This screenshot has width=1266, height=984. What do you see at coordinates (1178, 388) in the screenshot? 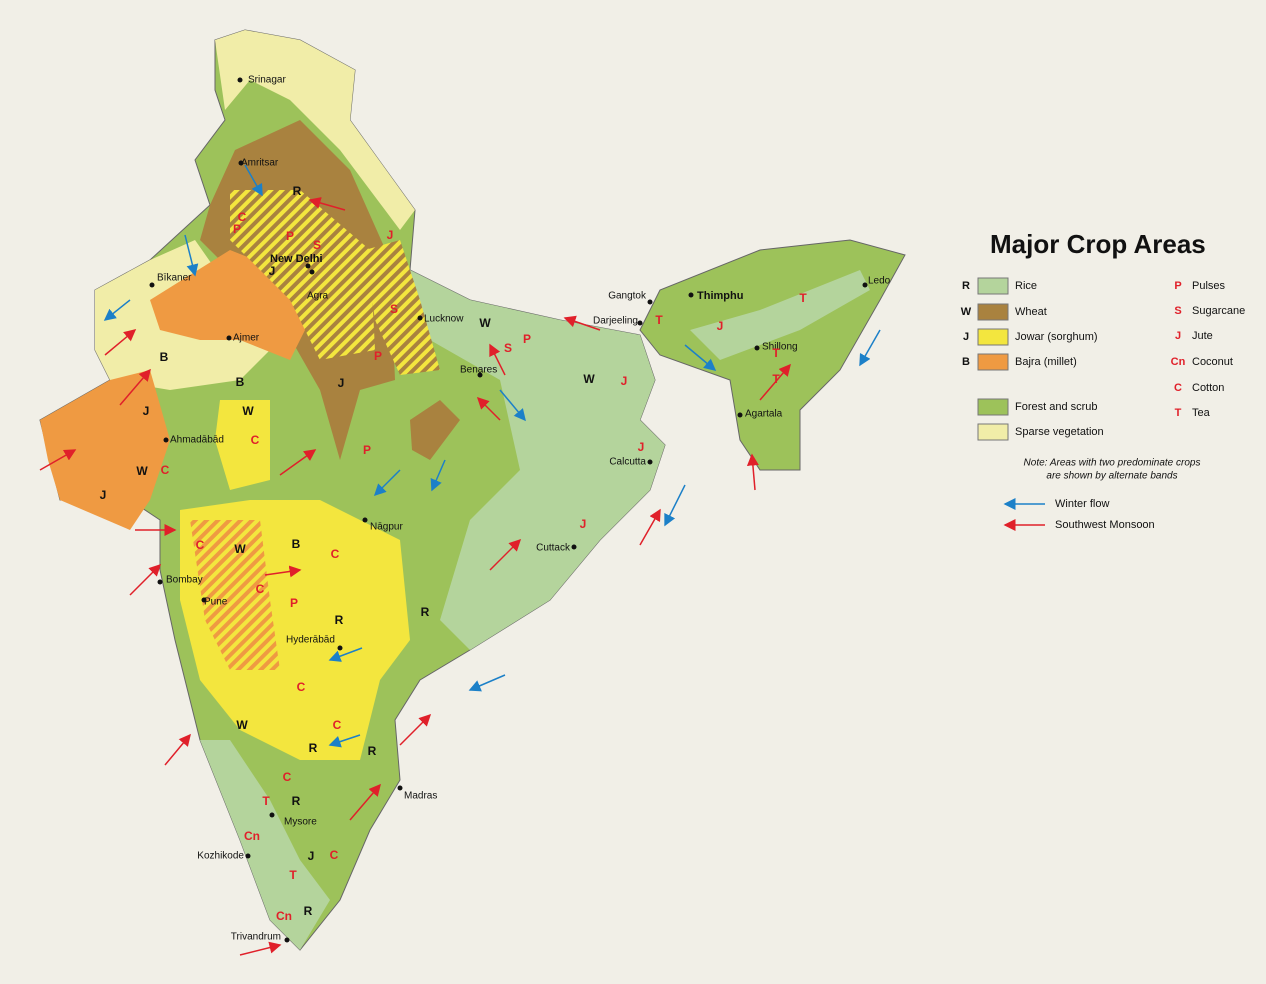
I see `legend-letter: C` at bounding box center [1178, 388].